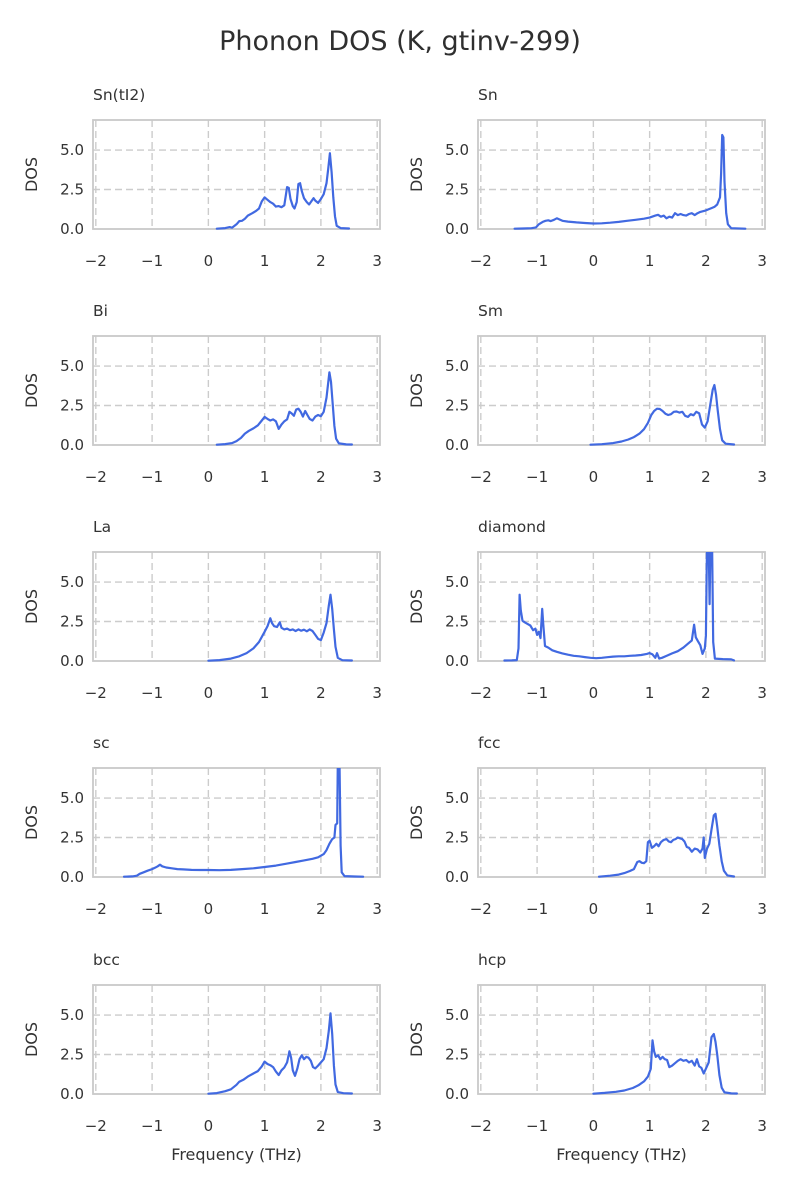 This screenshot has width=800, height=1200. What do you see at coordinates (488, 95) in the screenshot?
I see `subplot-title: Sn` at bounding box center [488, 95].